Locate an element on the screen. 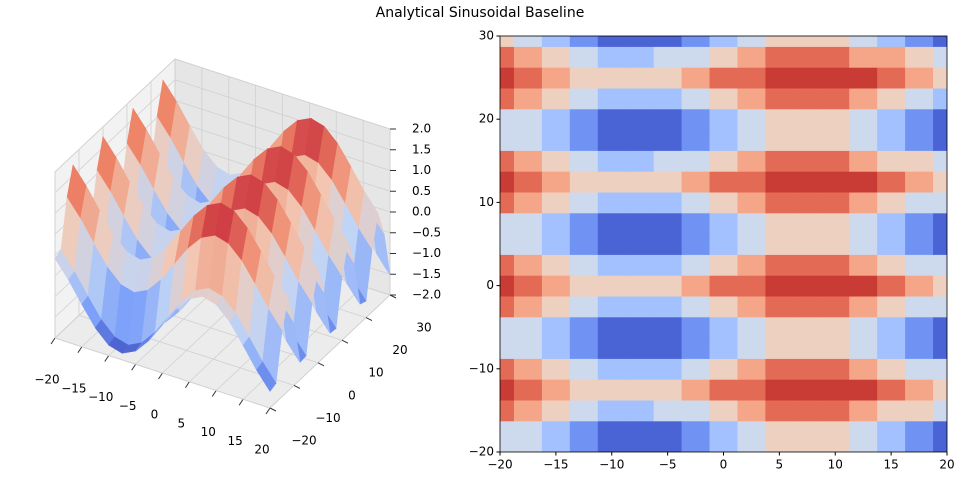  x-tick-label: 20 is located at coordinates (946, 465).